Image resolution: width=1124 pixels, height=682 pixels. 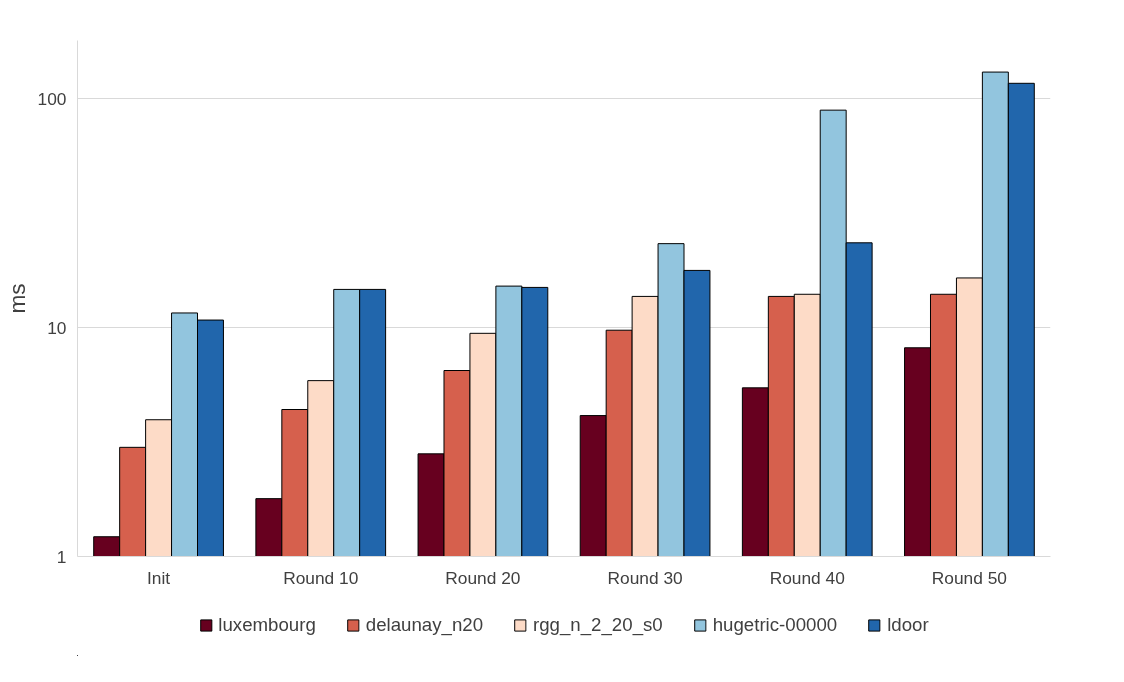 I want to click on legend-label: luxembourg, so click(x=267, y=625).